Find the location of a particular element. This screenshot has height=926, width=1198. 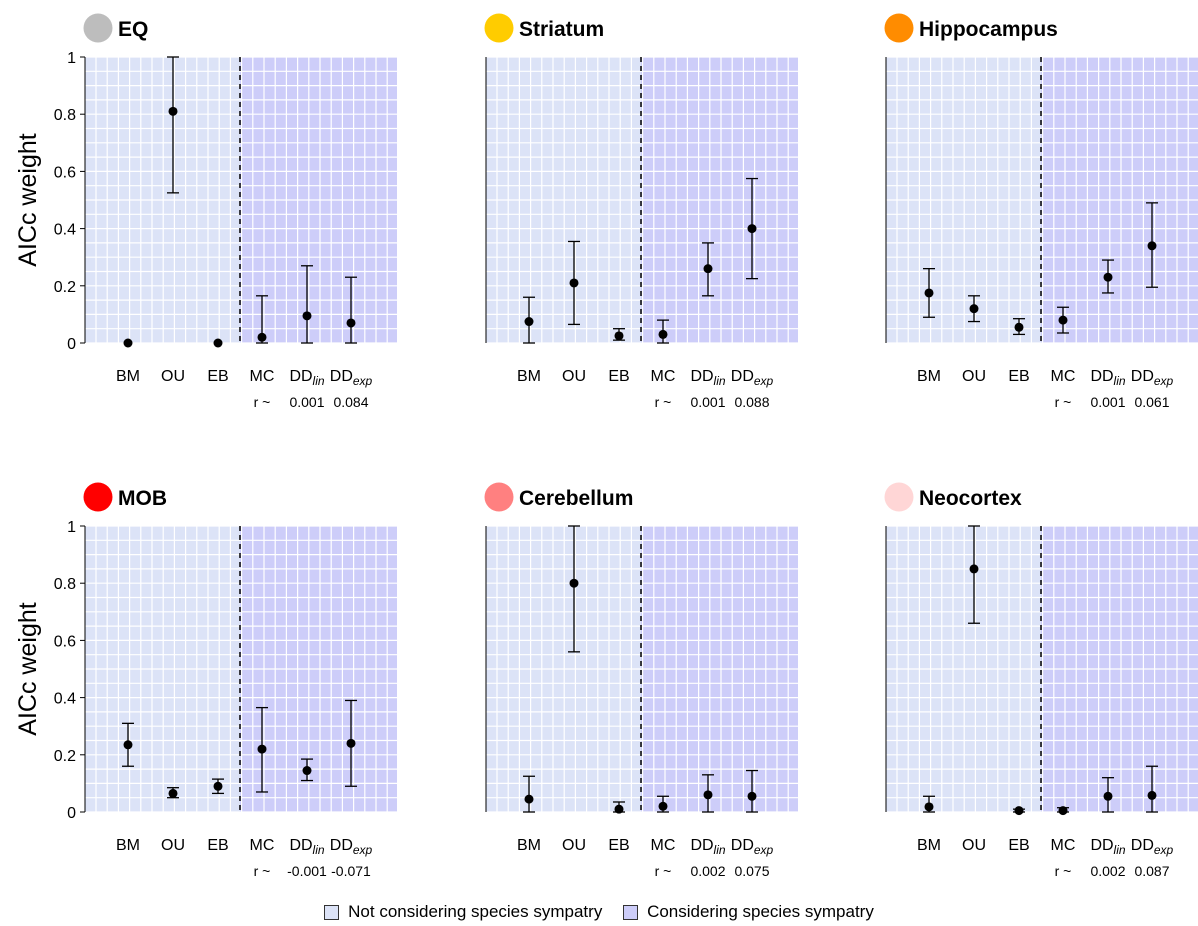

panel-striatum: Striatum BM OU EB MC DDlin DDexp r ~ 0.001 0.088 is located at coordinates (641, 211).